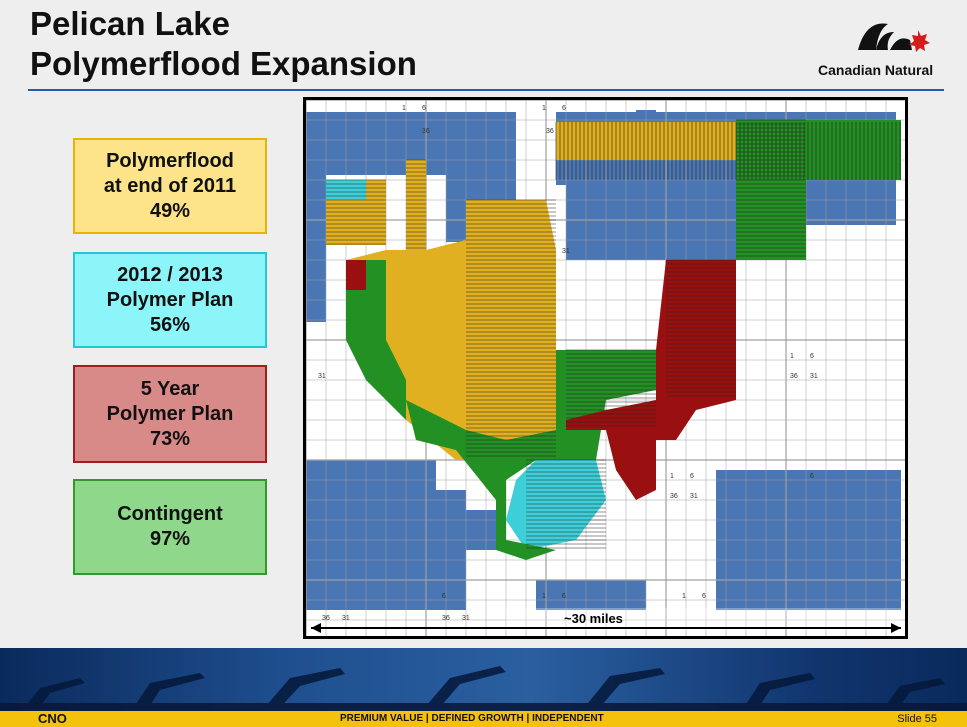 The width and height of the screenshot is (967, 727). What do you see at coordinates (170, 527) in the screenshot?
I see `legend-contingent: Contingent 97%` at bounding box center [170, 527].